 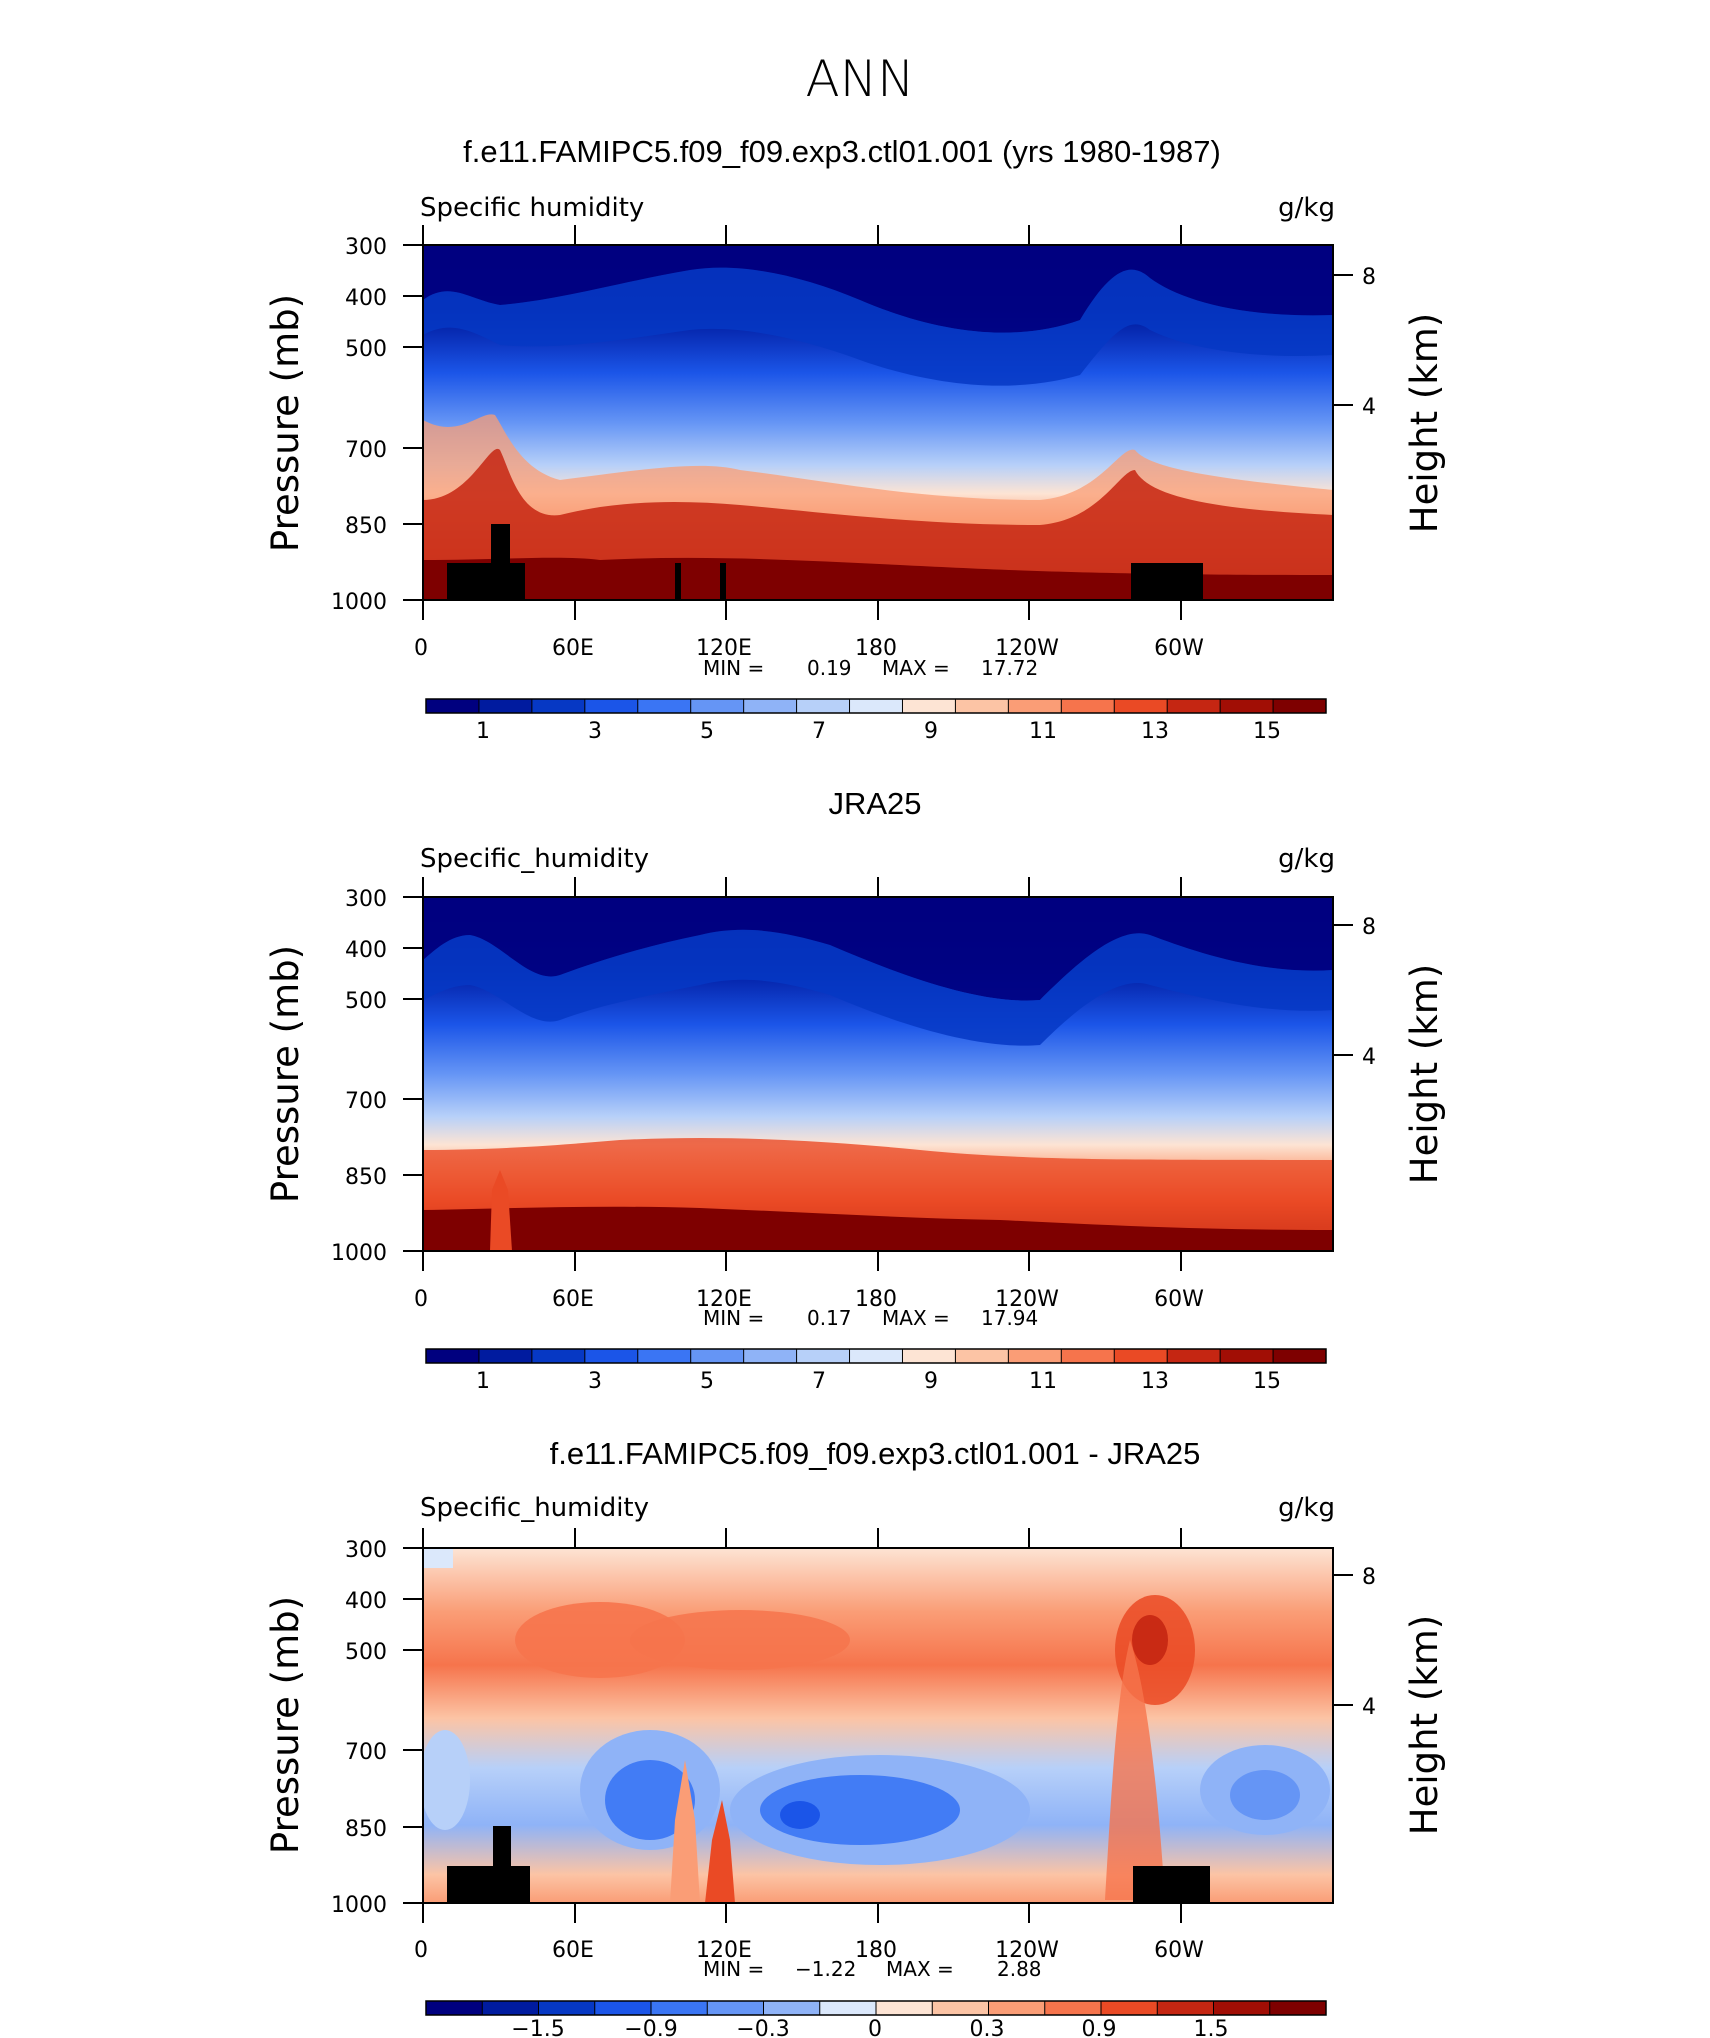 What do you see at coordinates (733, 668) in the screenshot?
I see `min-label: MIN =` at bounding box center [733, 668].